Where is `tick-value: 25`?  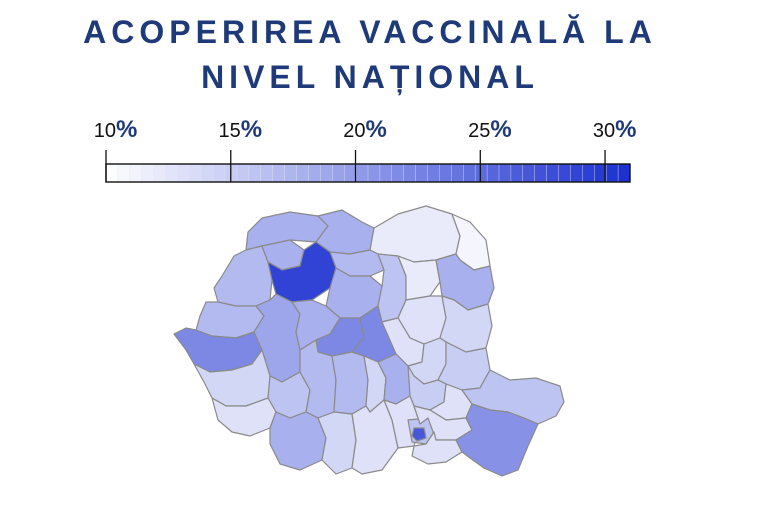 tick-value: 25 is located at coordinates (479, 131).